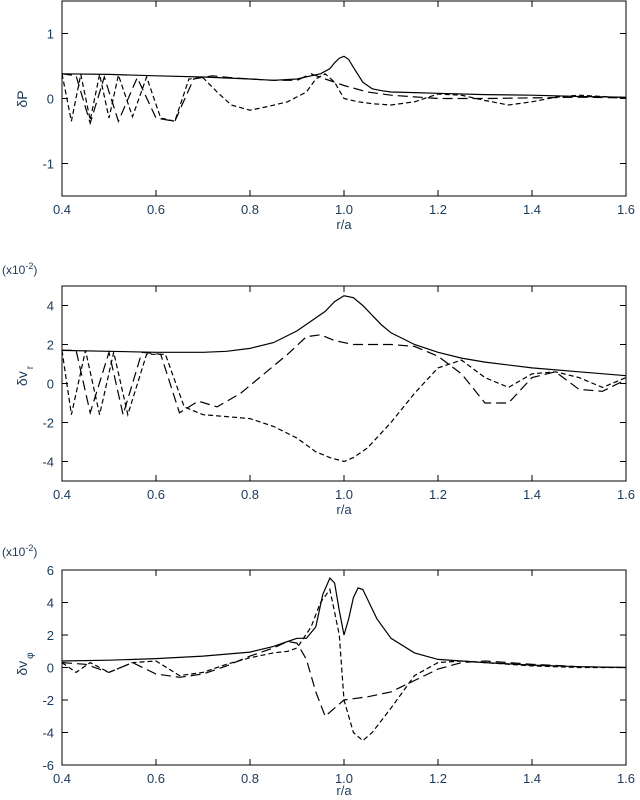  Describe the element at coordinates (25, 664) in the screenshot. I see `y-axis-label: δvφ` at that location.